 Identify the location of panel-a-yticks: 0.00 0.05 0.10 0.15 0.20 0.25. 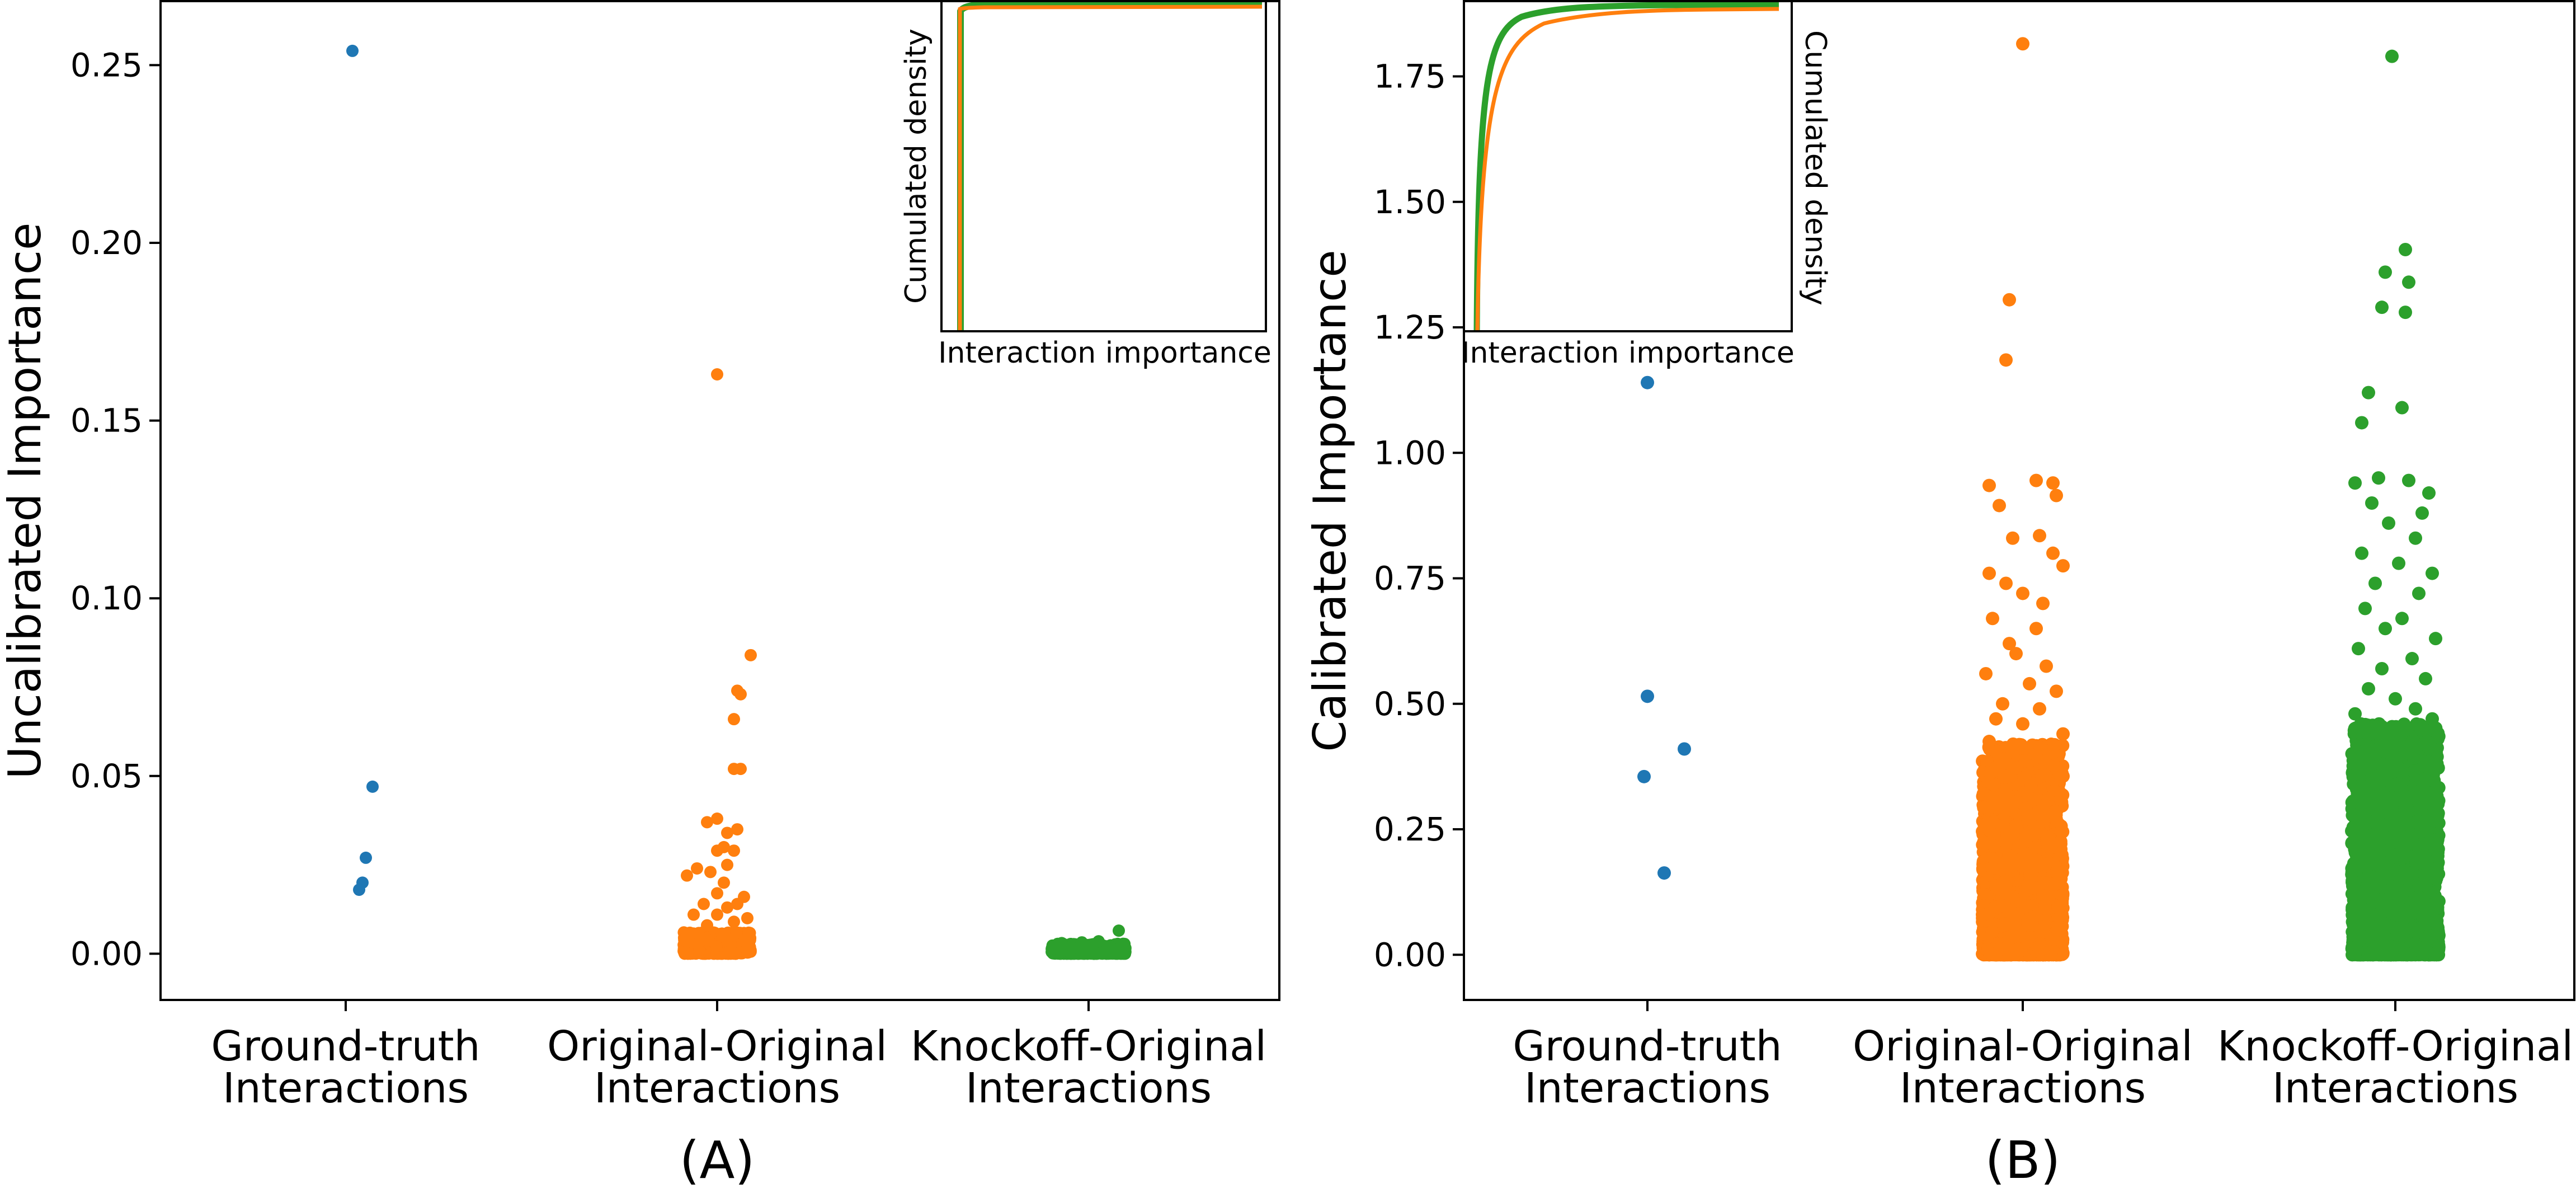
(115, 509).